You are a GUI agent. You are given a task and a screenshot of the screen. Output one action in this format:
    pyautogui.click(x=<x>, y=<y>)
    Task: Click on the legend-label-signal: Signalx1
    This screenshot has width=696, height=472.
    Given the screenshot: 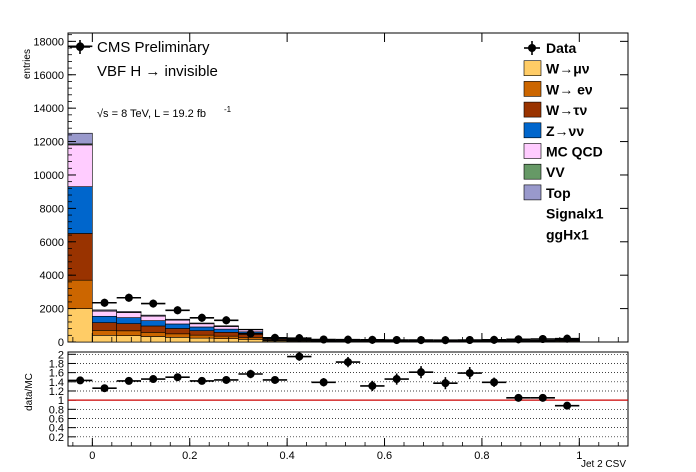 What is the action you would take?
    pyautogui.click(x=575, y=214)
    